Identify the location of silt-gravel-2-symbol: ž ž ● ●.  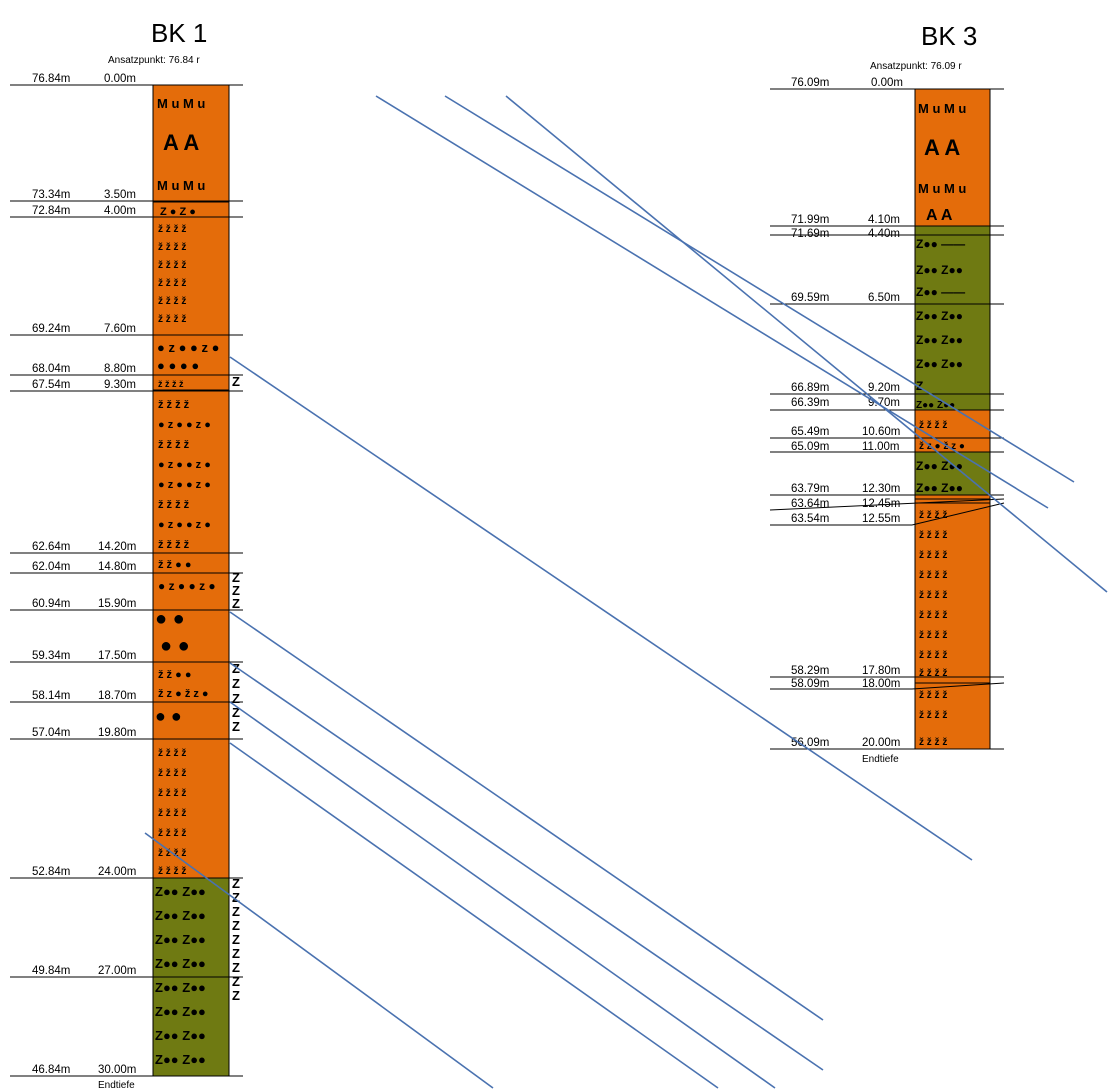
(174, 675).